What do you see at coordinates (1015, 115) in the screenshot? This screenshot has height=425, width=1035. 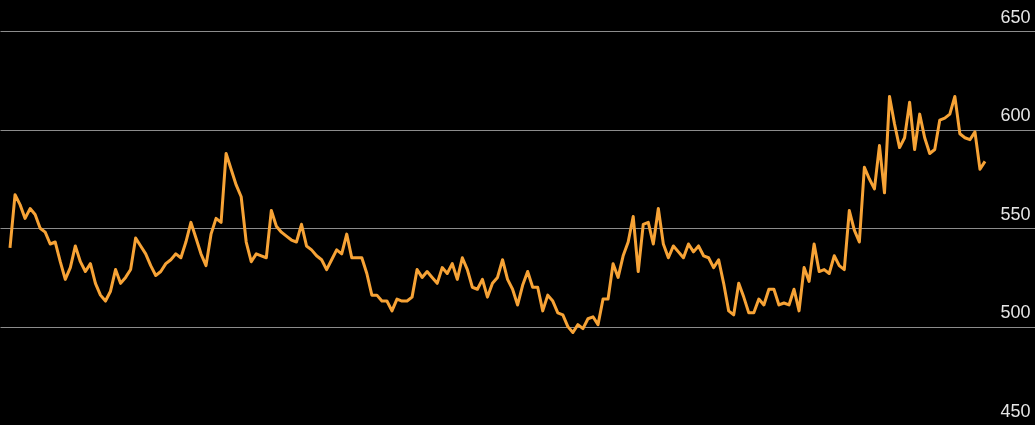 I see `y-tick-label: 600` at bounding box center [1015, 115].